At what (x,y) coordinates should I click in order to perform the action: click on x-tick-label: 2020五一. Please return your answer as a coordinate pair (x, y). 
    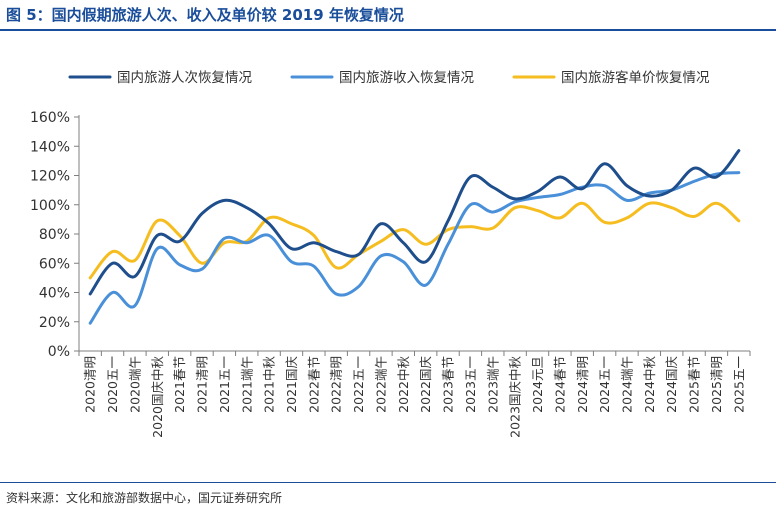
    Looking at the image, I should click on (112, 384).